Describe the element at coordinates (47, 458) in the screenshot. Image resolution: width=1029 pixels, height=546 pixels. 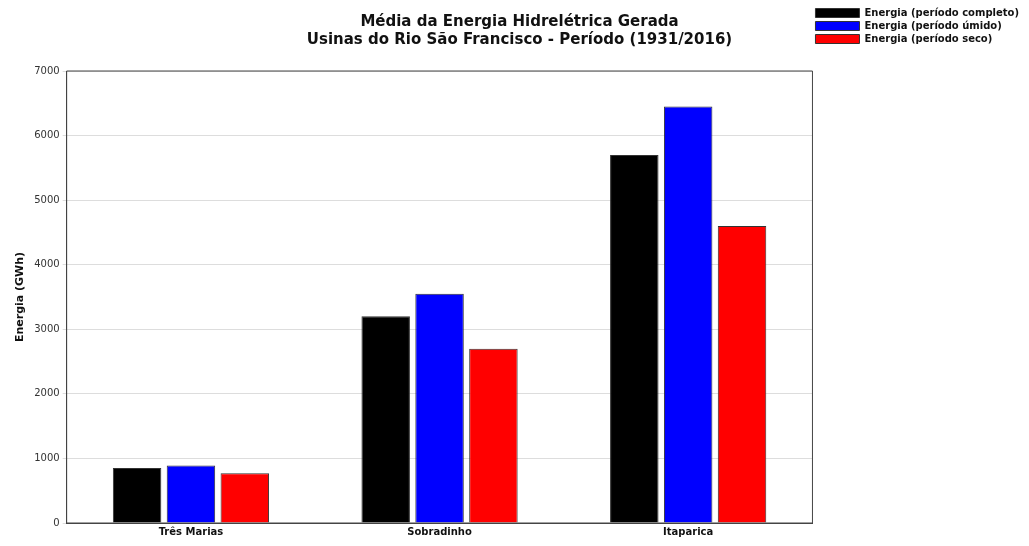
I see `y-tick-label: 1000` at that location.